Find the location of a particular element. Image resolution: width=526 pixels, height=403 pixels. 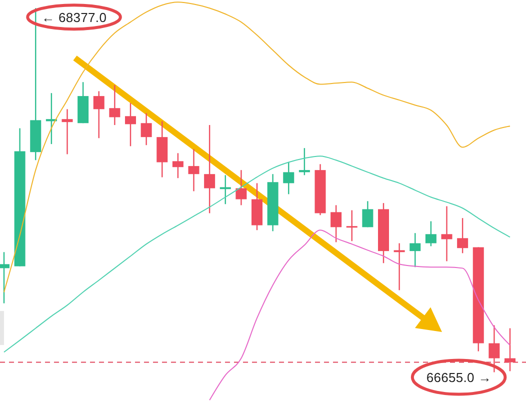

annotation: ← 68377.0 is located at coordinates (74, 18).